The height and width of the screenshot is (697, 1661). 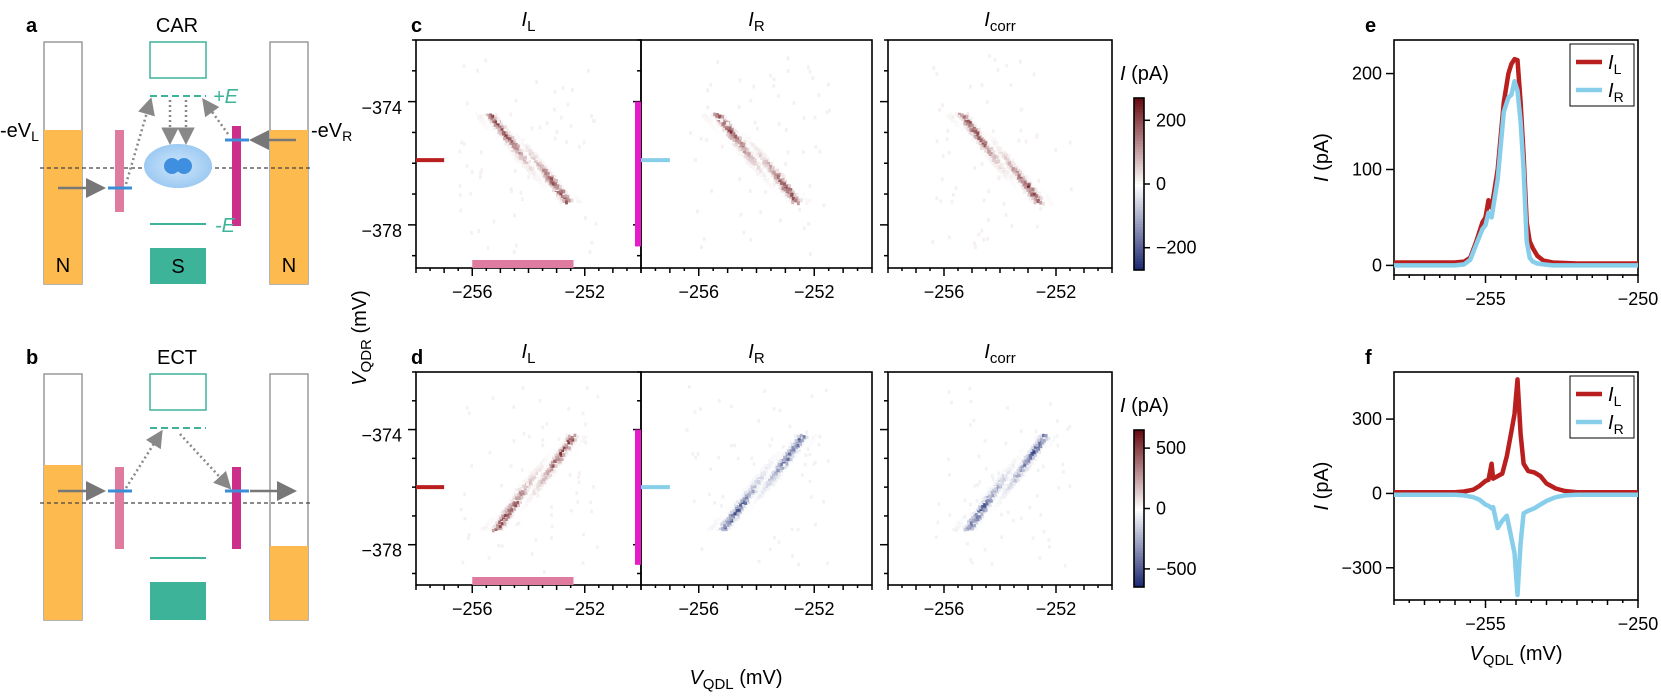 I want to click on left-lead-label: N, so click(x=63, y=266).